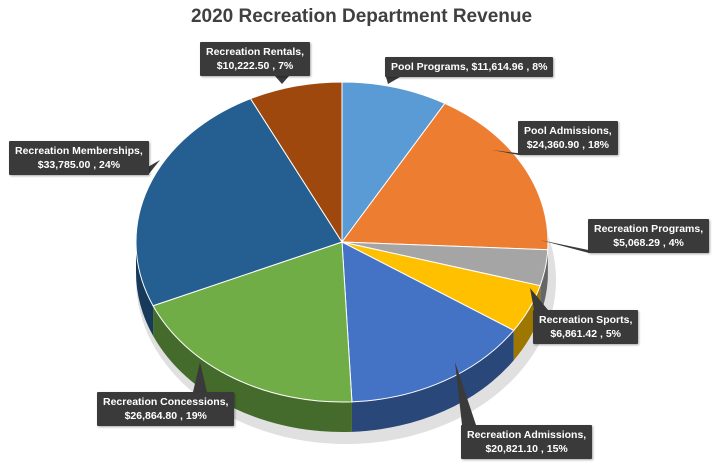 Image resolution: width=723 pixels, height=470 pixels. What do you see at coordinates (586, 327) in the screenshot?
I see `data-label-recreation-sports: Recreation Sports, $6,861.42 , 5%` at bounding box center [586, 327].